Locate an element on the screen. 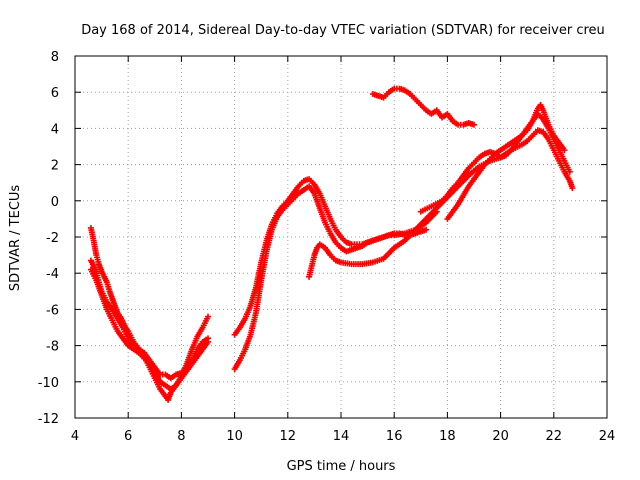 This screenshot has height=480, width=640. y-tick-label: -10 is located at coordinates (48, 383).